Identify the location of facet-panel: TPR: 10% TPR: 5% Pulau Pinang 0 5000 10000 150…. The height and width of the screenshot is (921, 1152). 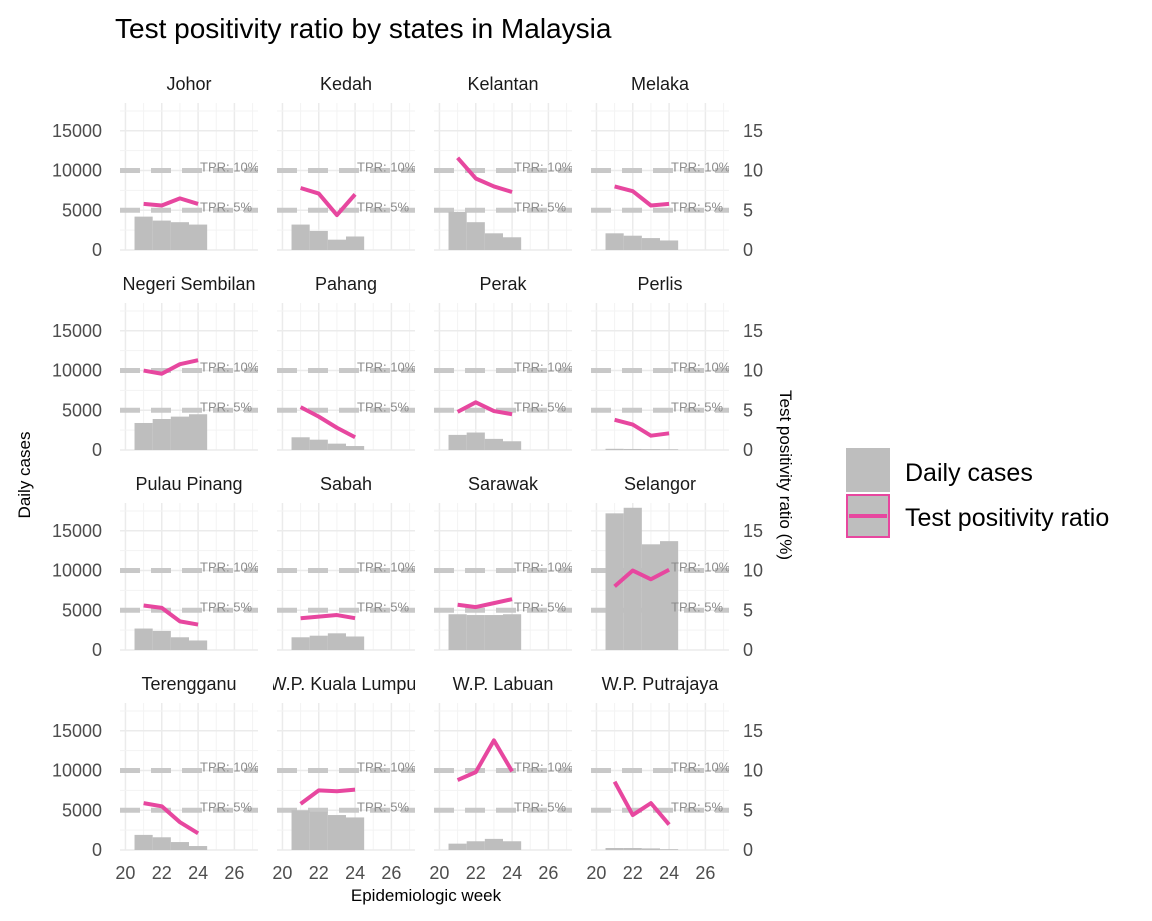
(156, 567).